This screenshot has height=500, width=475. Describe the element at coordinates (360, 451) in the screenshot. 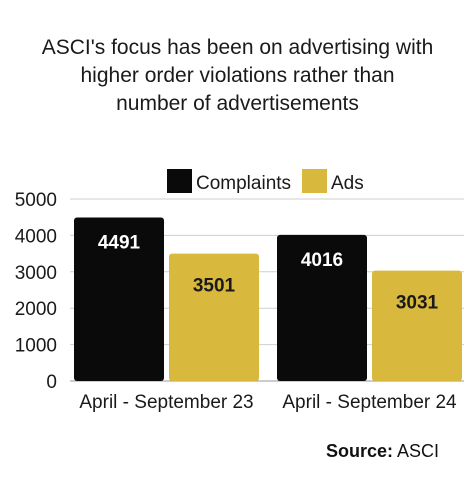

I see `source-label: Source:` at that location.